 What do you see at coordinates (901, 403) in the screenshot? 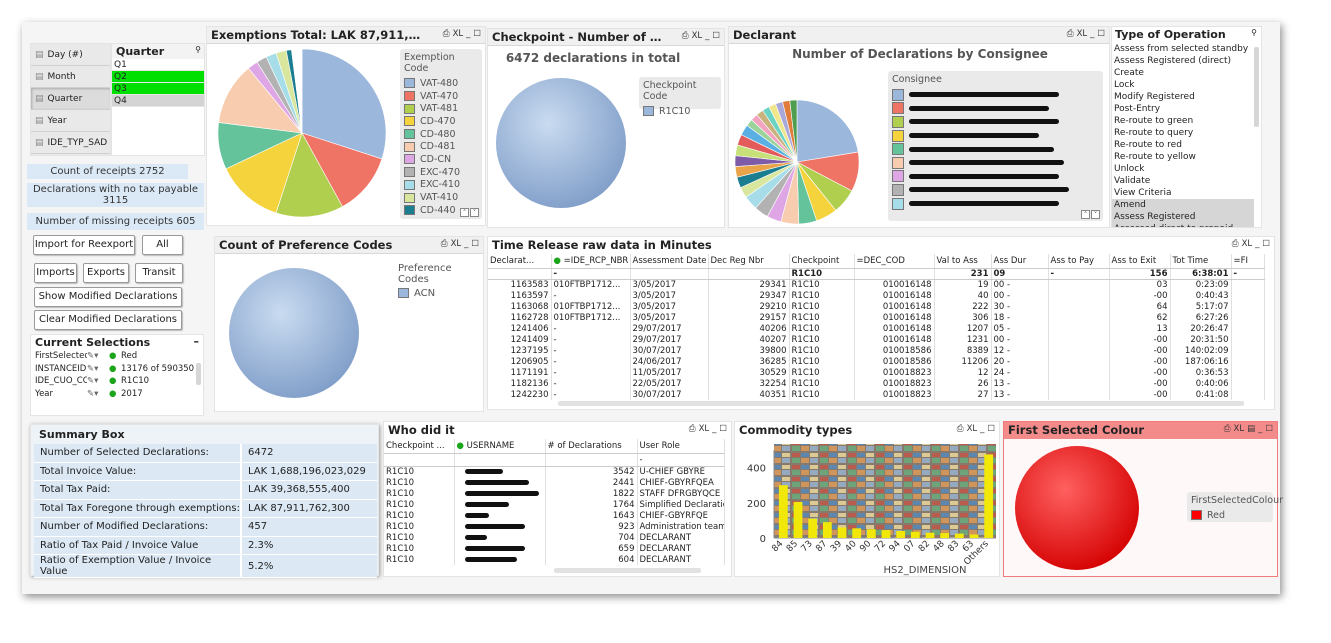
I see `horizontal-scrollbar` at bounding box center [901, 403].